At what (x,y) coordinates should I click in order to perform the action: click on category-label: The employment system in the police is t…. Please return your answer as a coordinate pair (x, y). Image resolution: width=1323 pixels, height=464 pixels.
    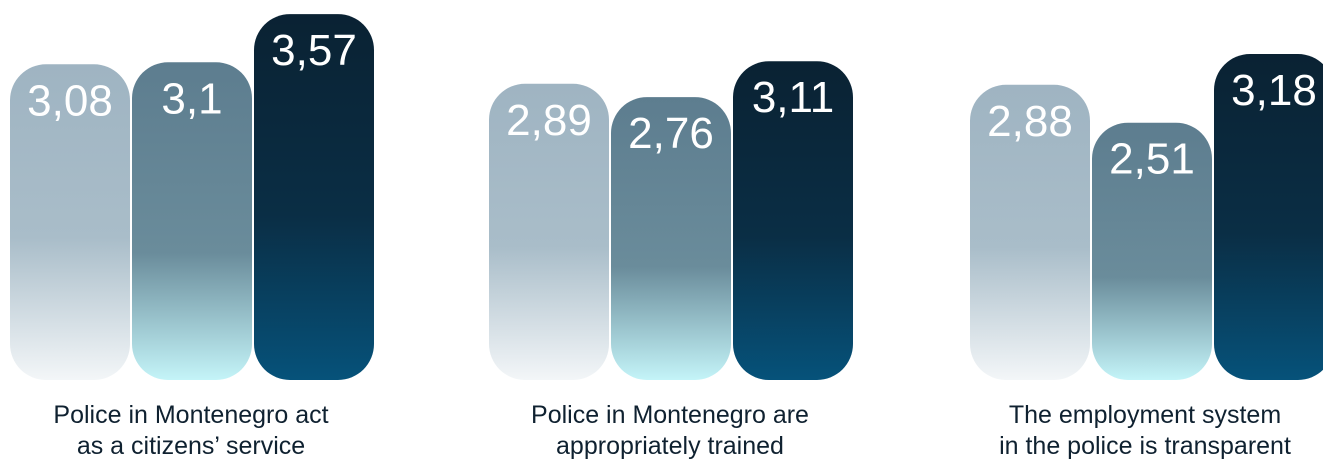
    Looking at the image, I should click on (1145, 431).